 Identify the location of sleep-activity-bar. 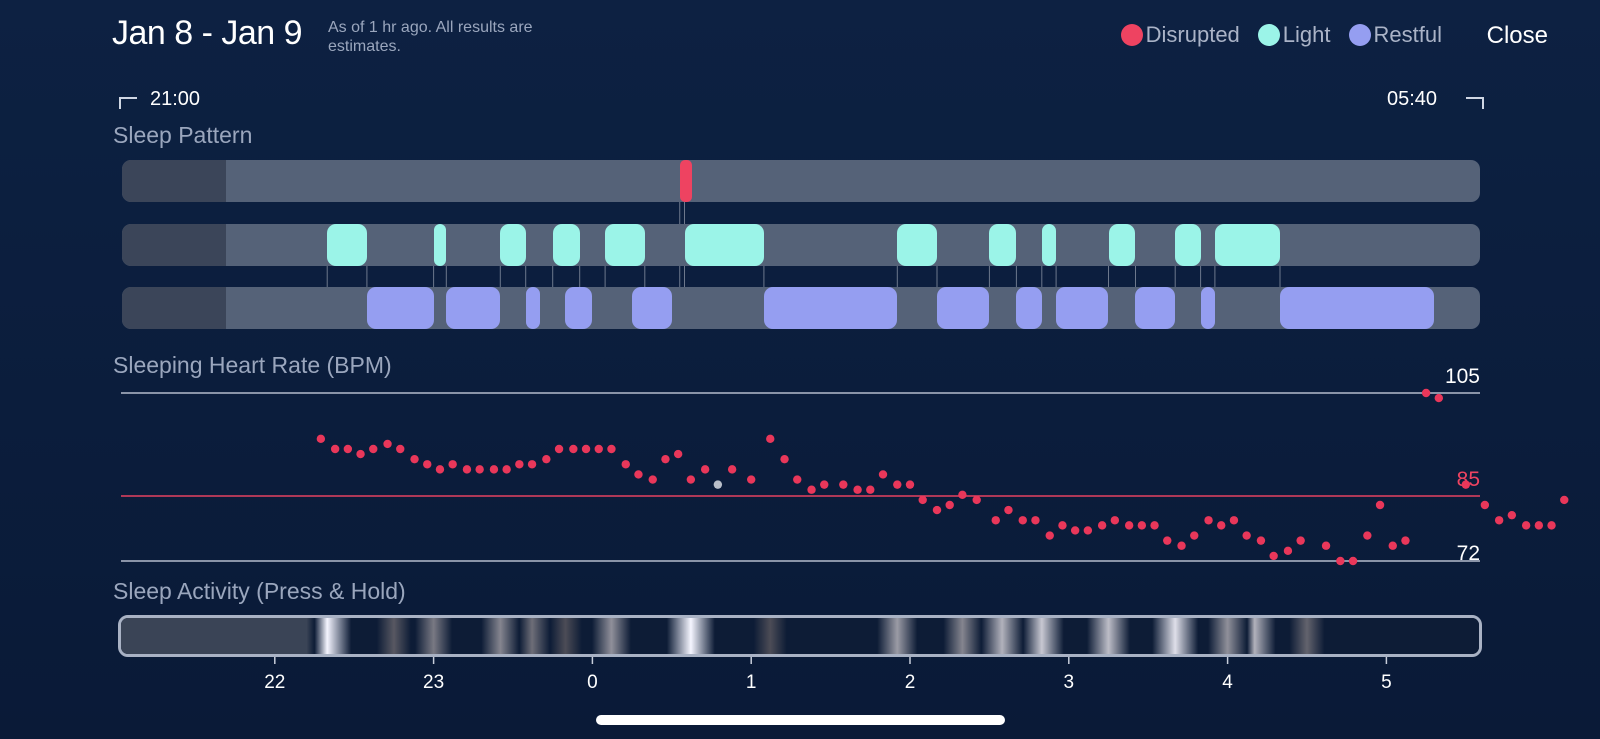
(800, 636).